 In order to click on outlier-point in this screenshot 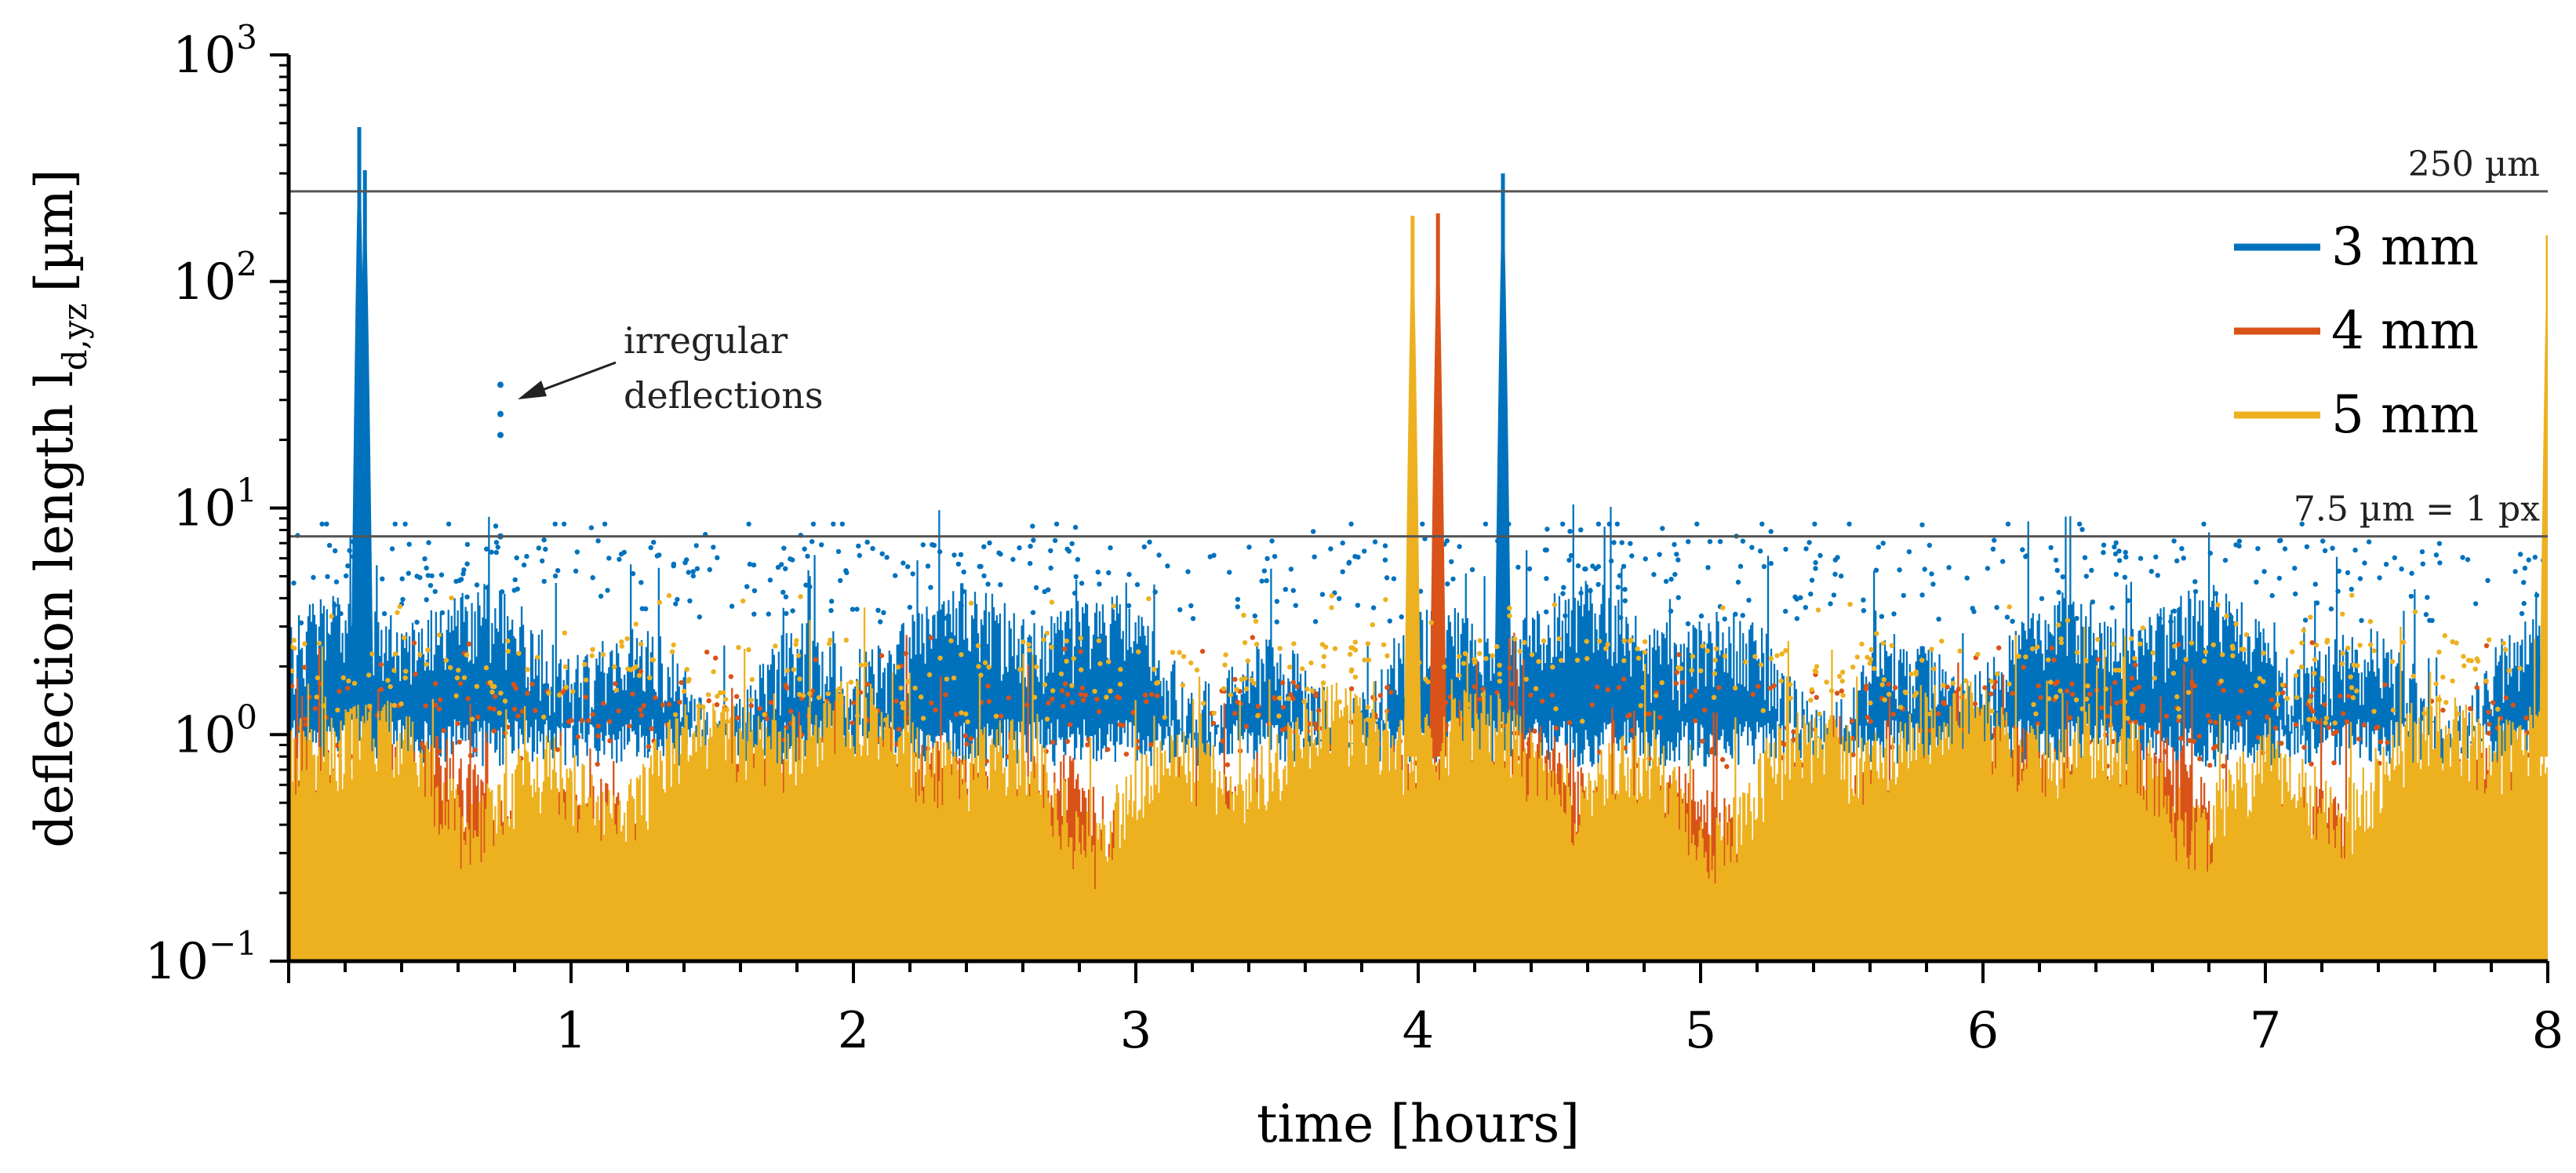, I will do `click(500, 413)`.